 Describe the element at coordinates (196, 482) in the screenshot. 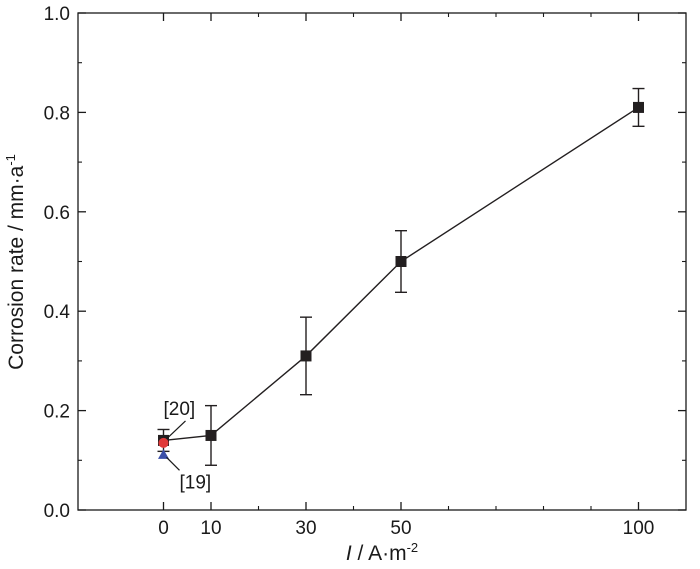

I see `ref-label-19: [19]` at that location.